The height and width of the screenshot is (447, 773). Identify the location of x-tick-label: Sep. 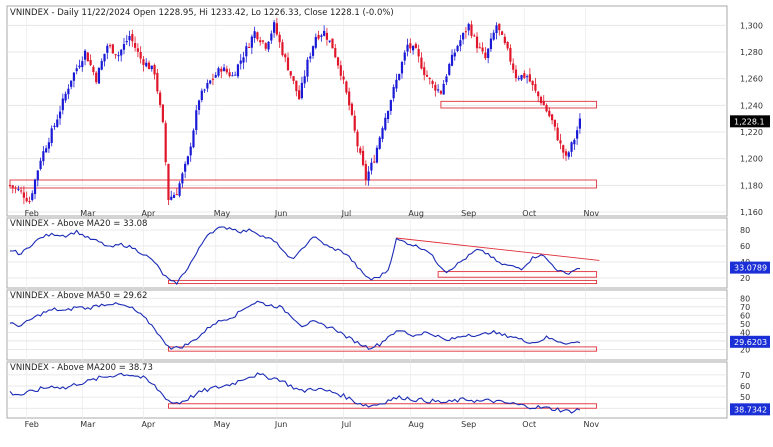
(468, 213).